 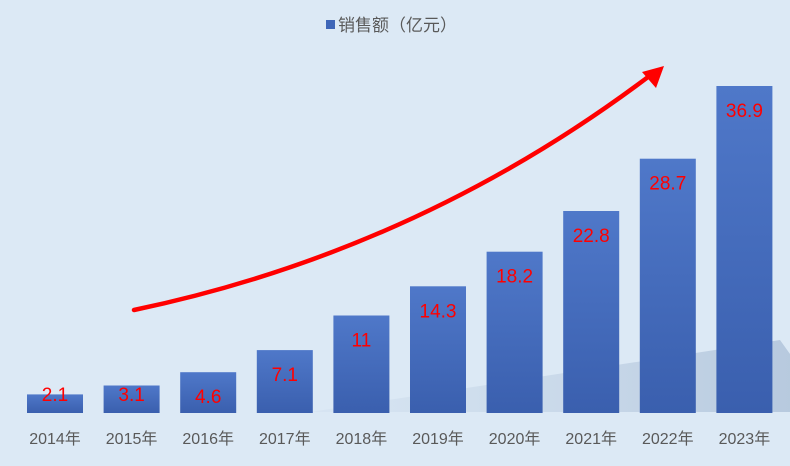 I want to click on bar-2022年, so click(x=667, y=285).